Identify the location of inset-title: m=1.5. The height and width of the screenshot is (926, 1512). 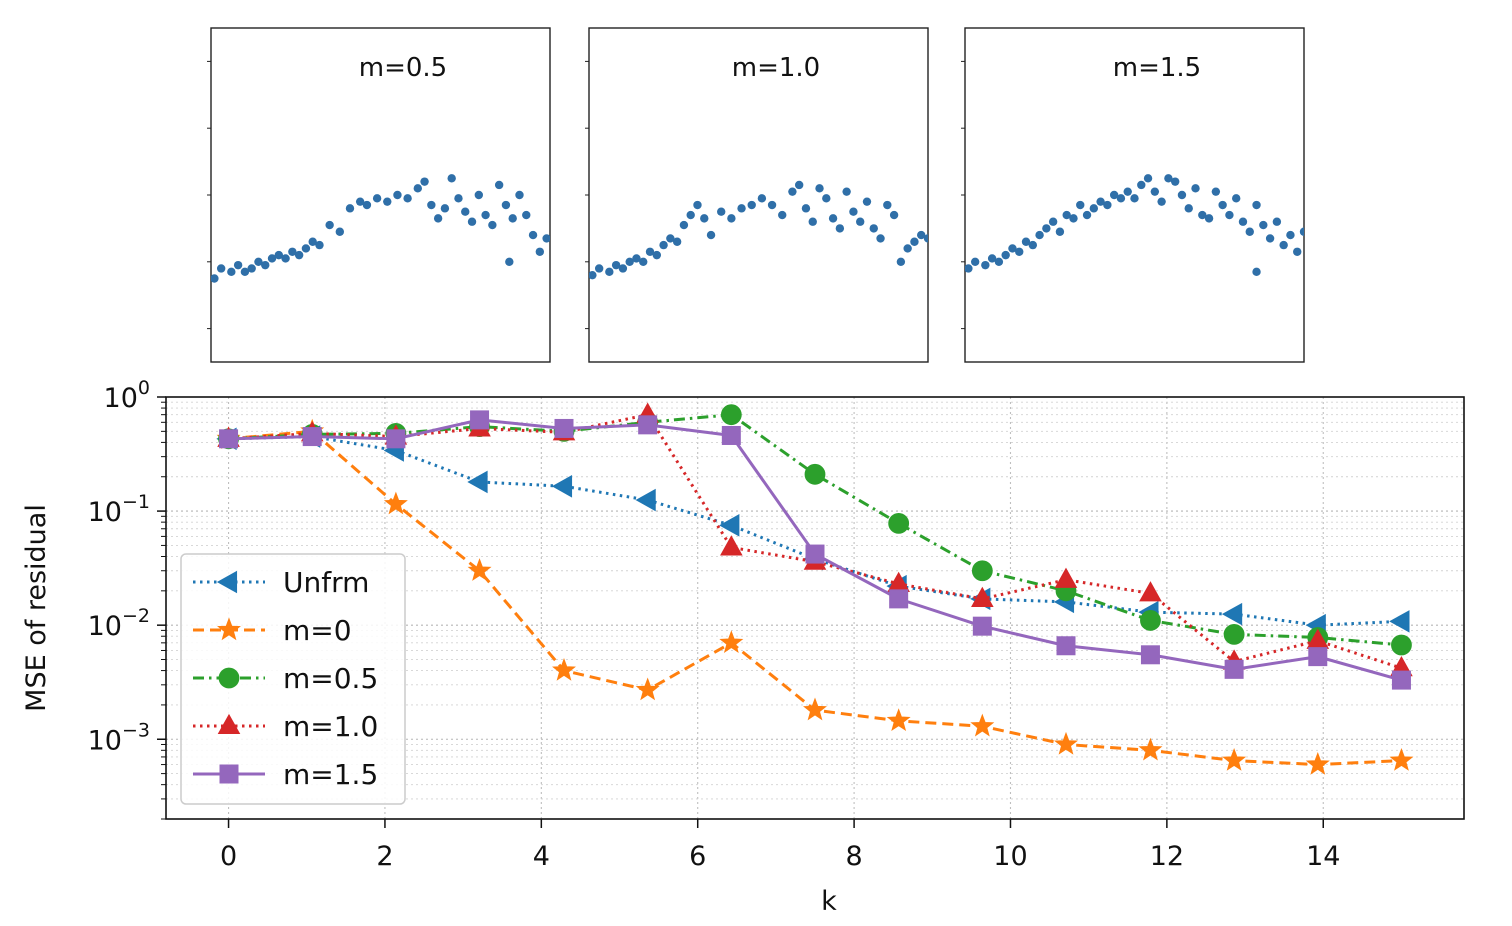
(1157, 68).